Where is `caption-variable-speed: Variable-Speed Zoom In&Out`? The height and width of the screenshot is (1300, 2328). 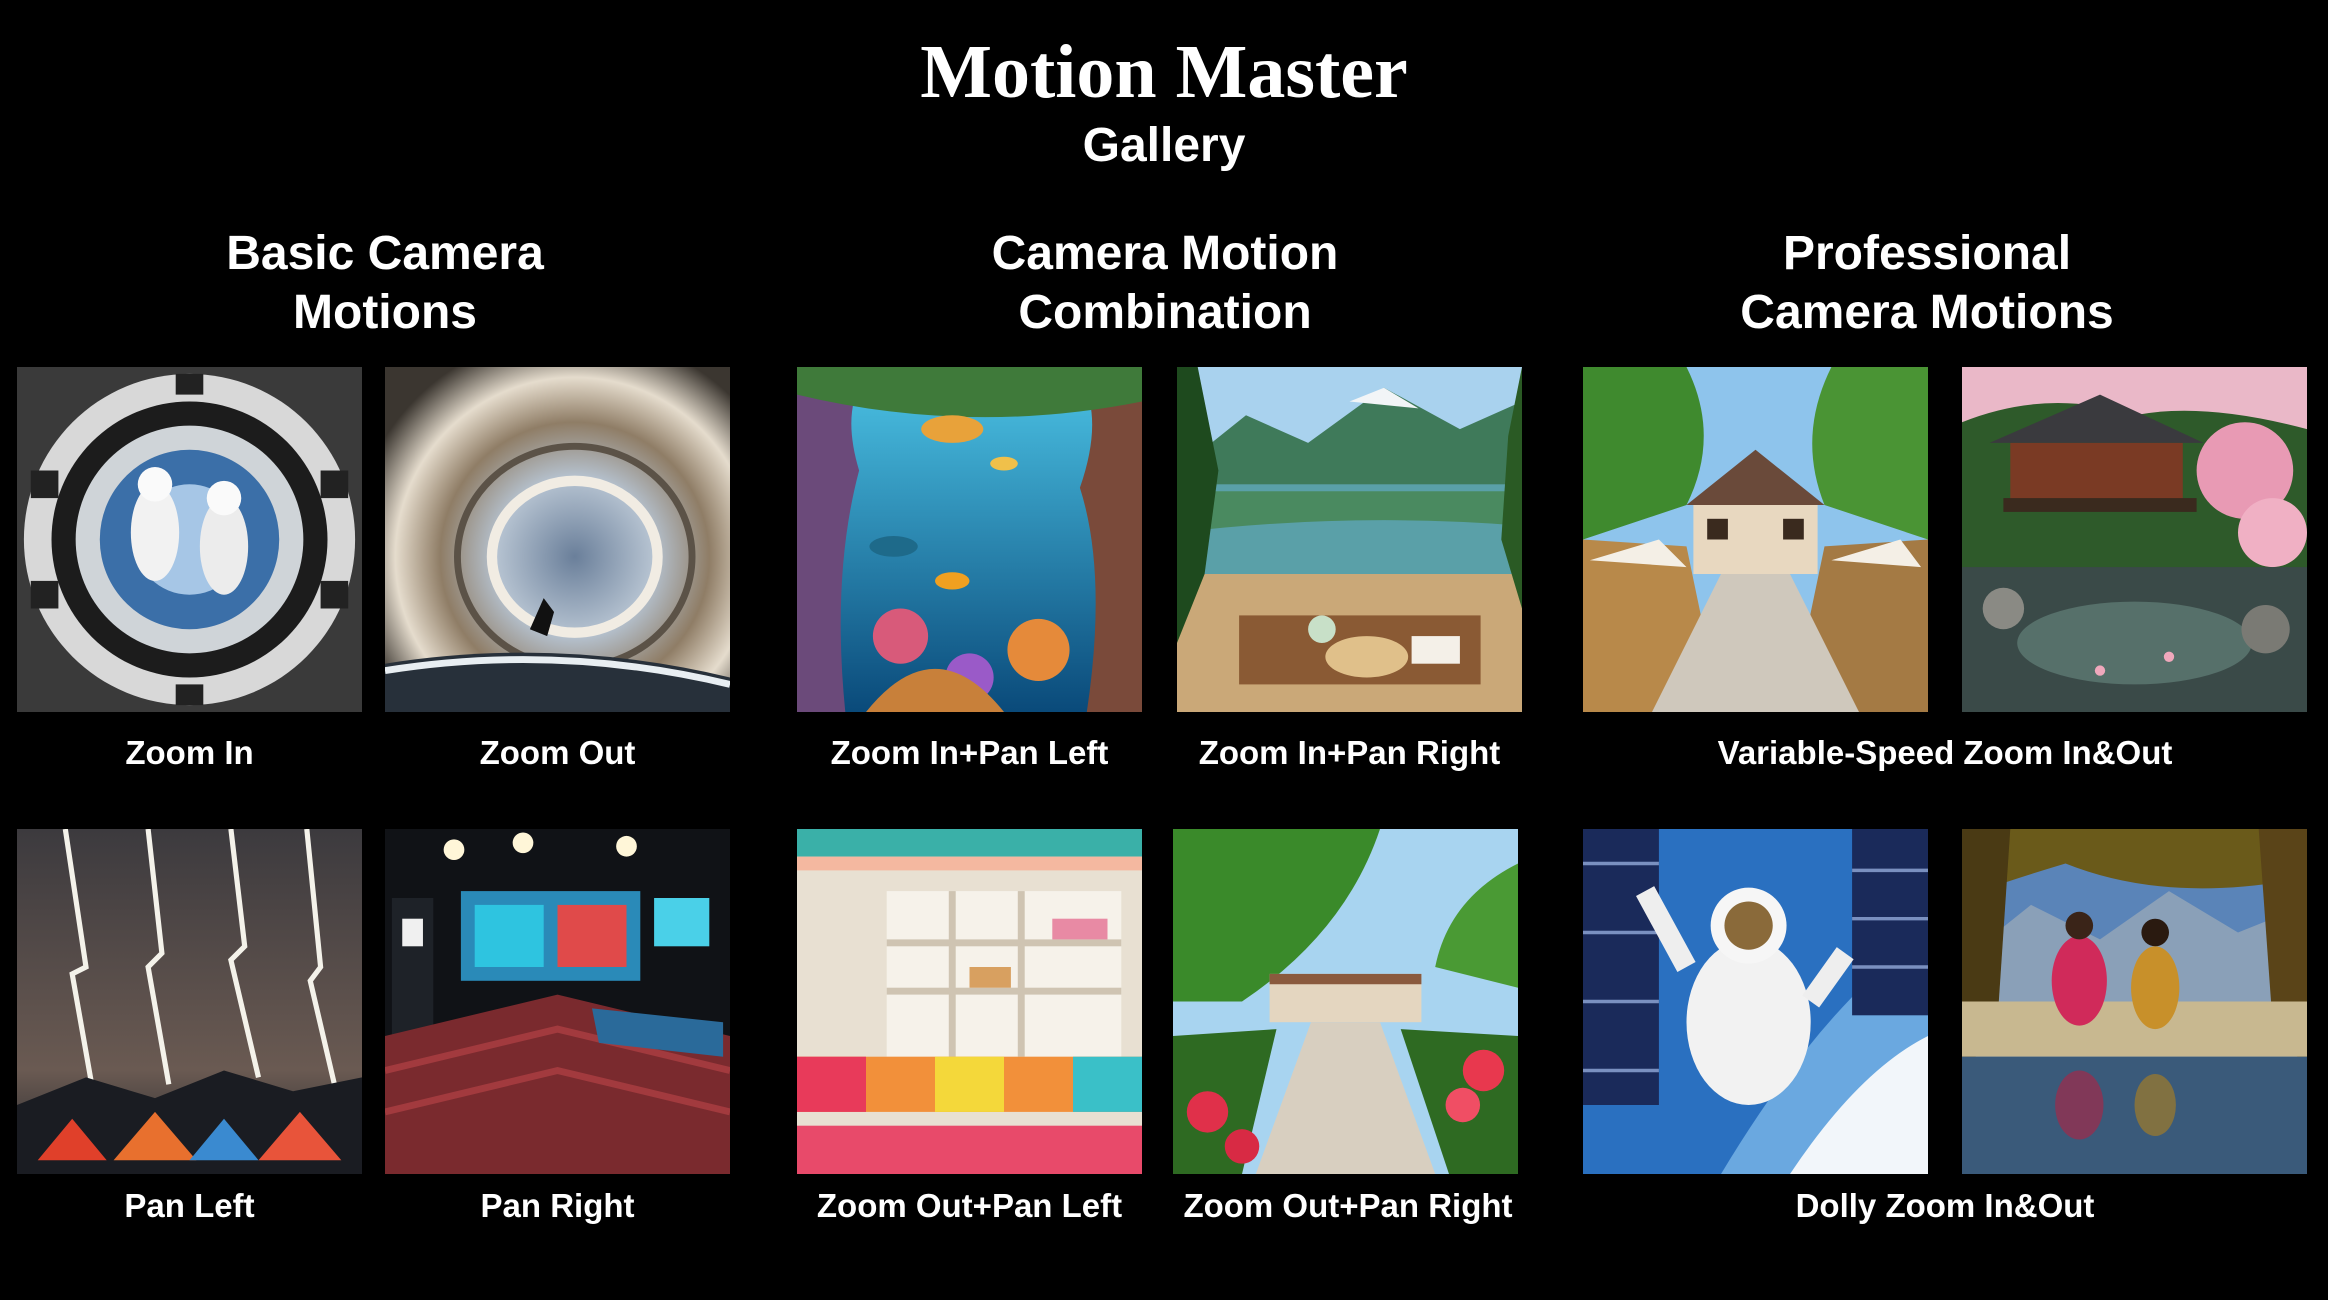
caption-variable-speed: Variable-Speed Zoom In&Out is located at coordinates (1945, 752).